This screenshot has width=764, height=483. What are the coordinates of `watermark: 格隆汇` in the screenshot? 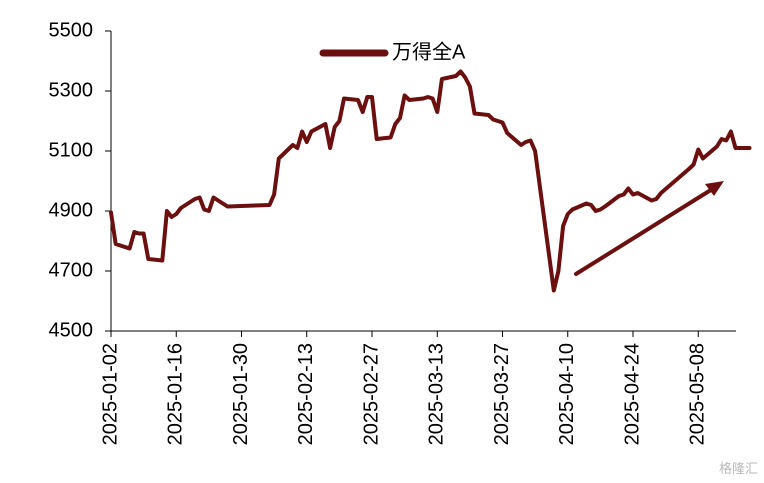 It's located at (738, 469).